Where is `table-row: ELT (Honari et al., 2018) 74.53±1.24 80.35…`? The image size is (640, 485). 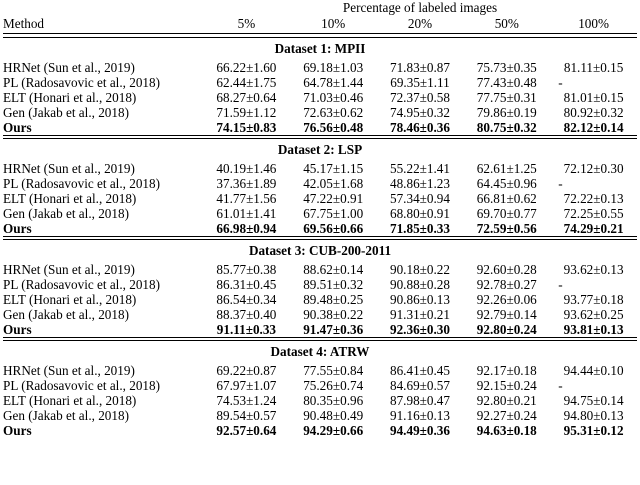
table-row: ELT (Honari et al., 2018) 74.53±1.24 80.35… is located at coordinates (320, 400).